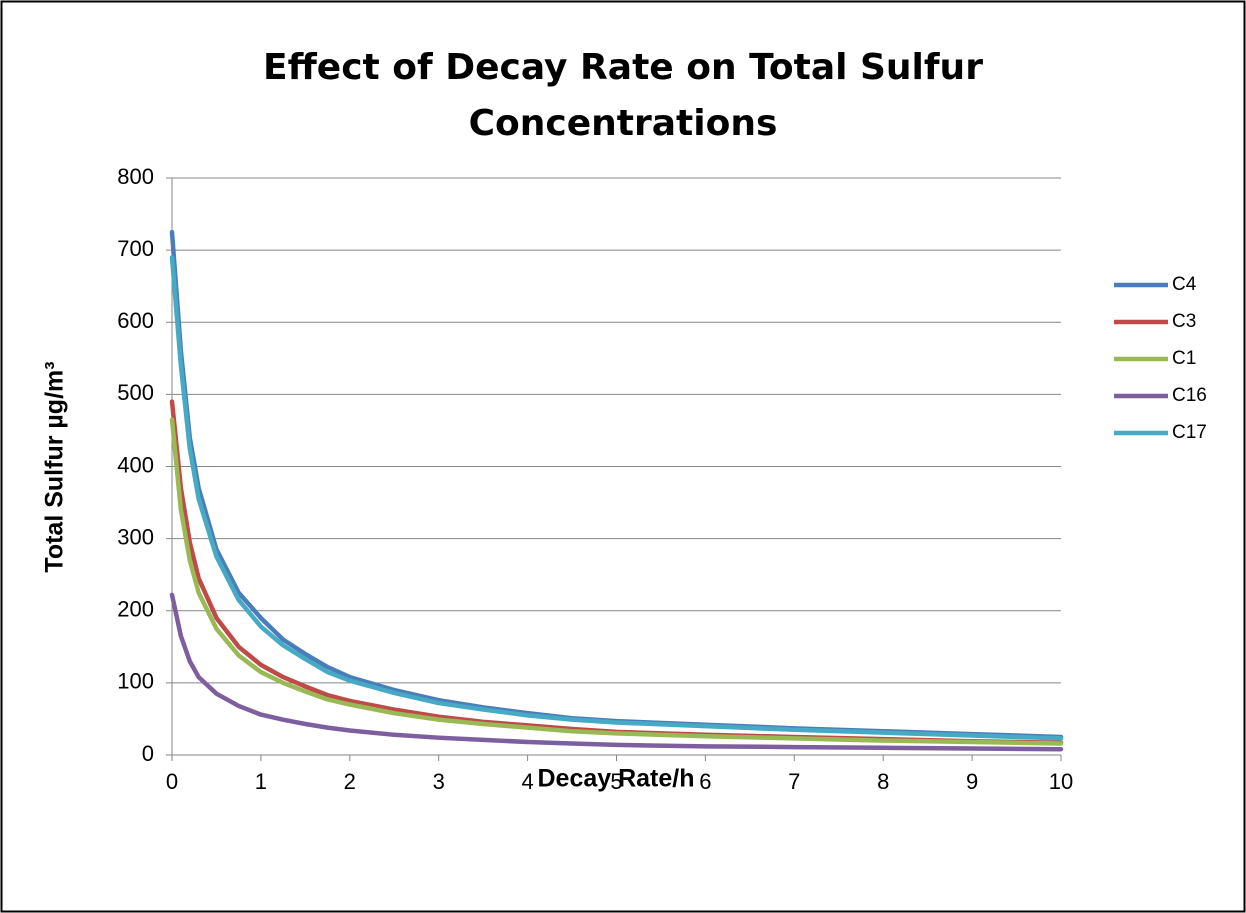  What do you see at coordinates (616, 781) in the screenshot?
I see `x-tick-label: 5` at bounding box center [616, 781].